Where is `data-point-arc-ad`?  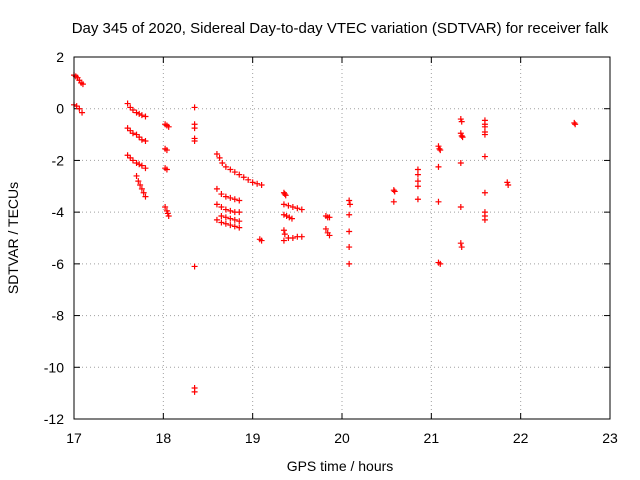 data-point-arc-ad is located at coordinates (393, 201).